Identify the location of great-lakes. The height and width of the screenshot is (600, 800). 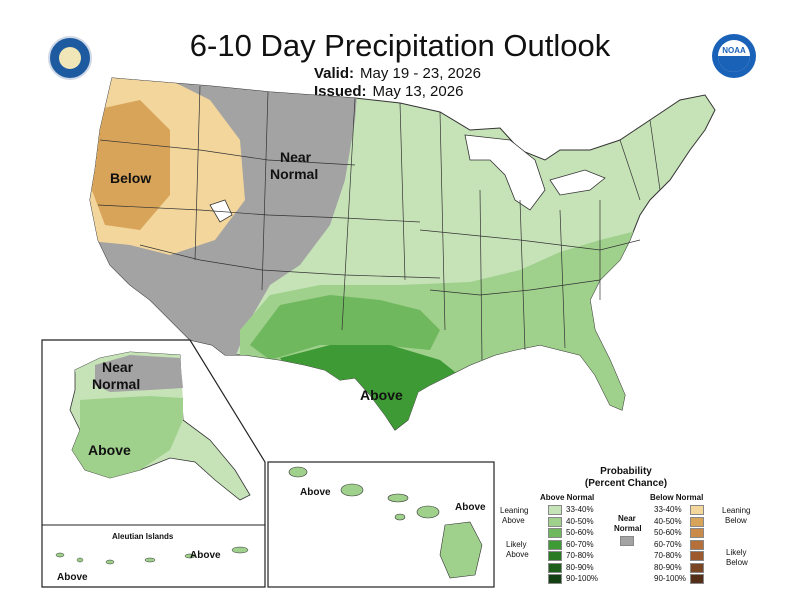
(505, 172).